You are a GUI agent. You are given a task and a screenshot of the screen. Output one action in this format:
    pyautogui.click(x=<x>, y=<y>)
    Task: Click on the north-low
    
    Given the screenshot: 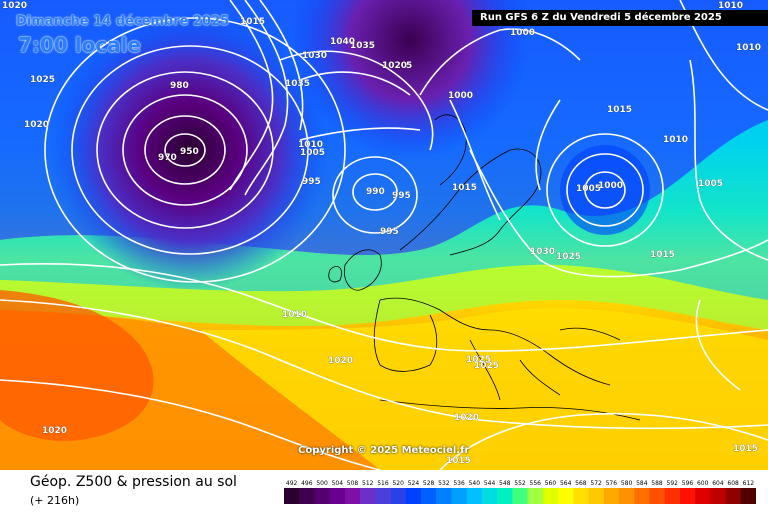 What is the action you would take?
    pyautogui.click(x=410, y=80)
    